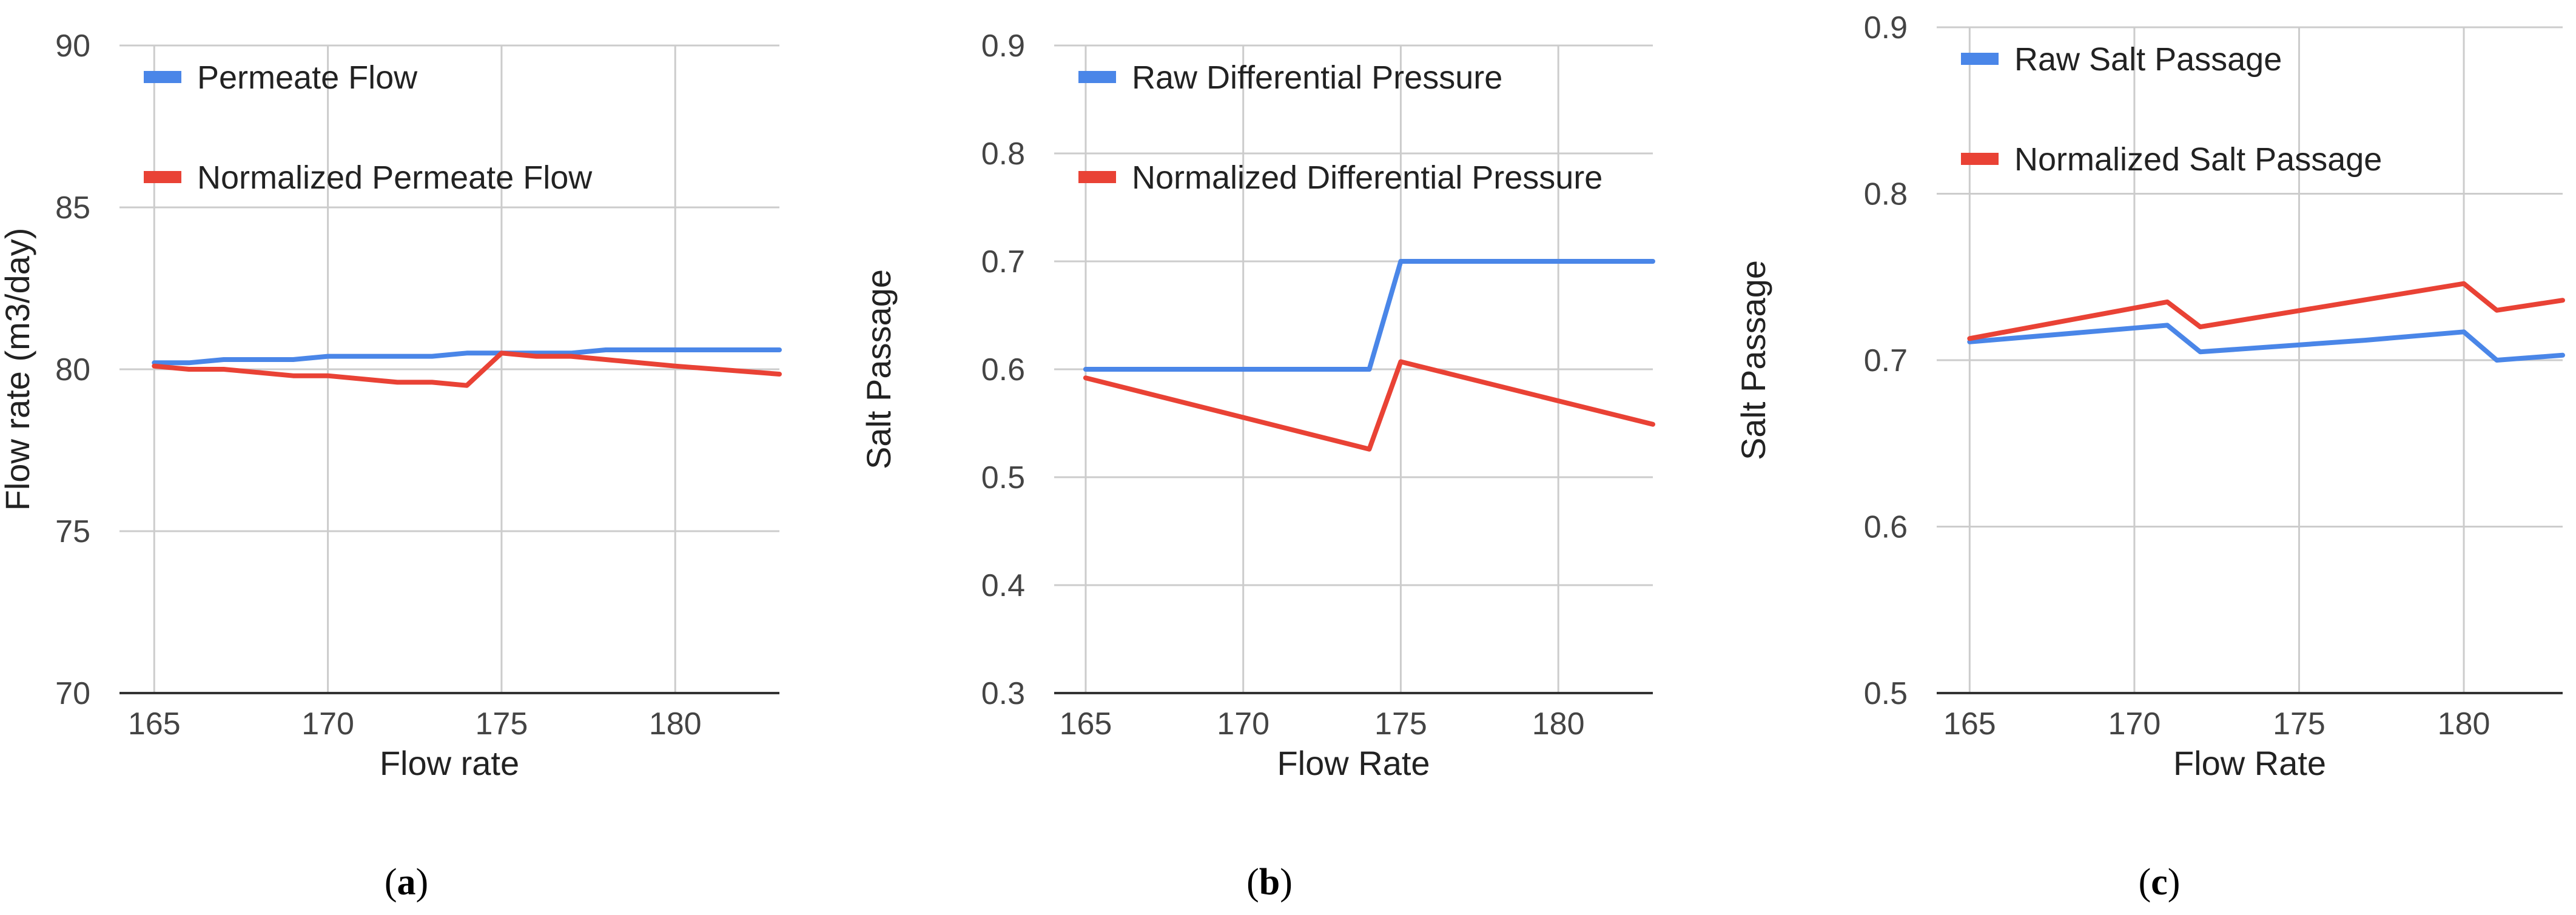 The width and height of the screenshot is (2576, 915). I want to click on chart-c-legend-label-2: Normalized Salt Passage, so click(2198, 159).